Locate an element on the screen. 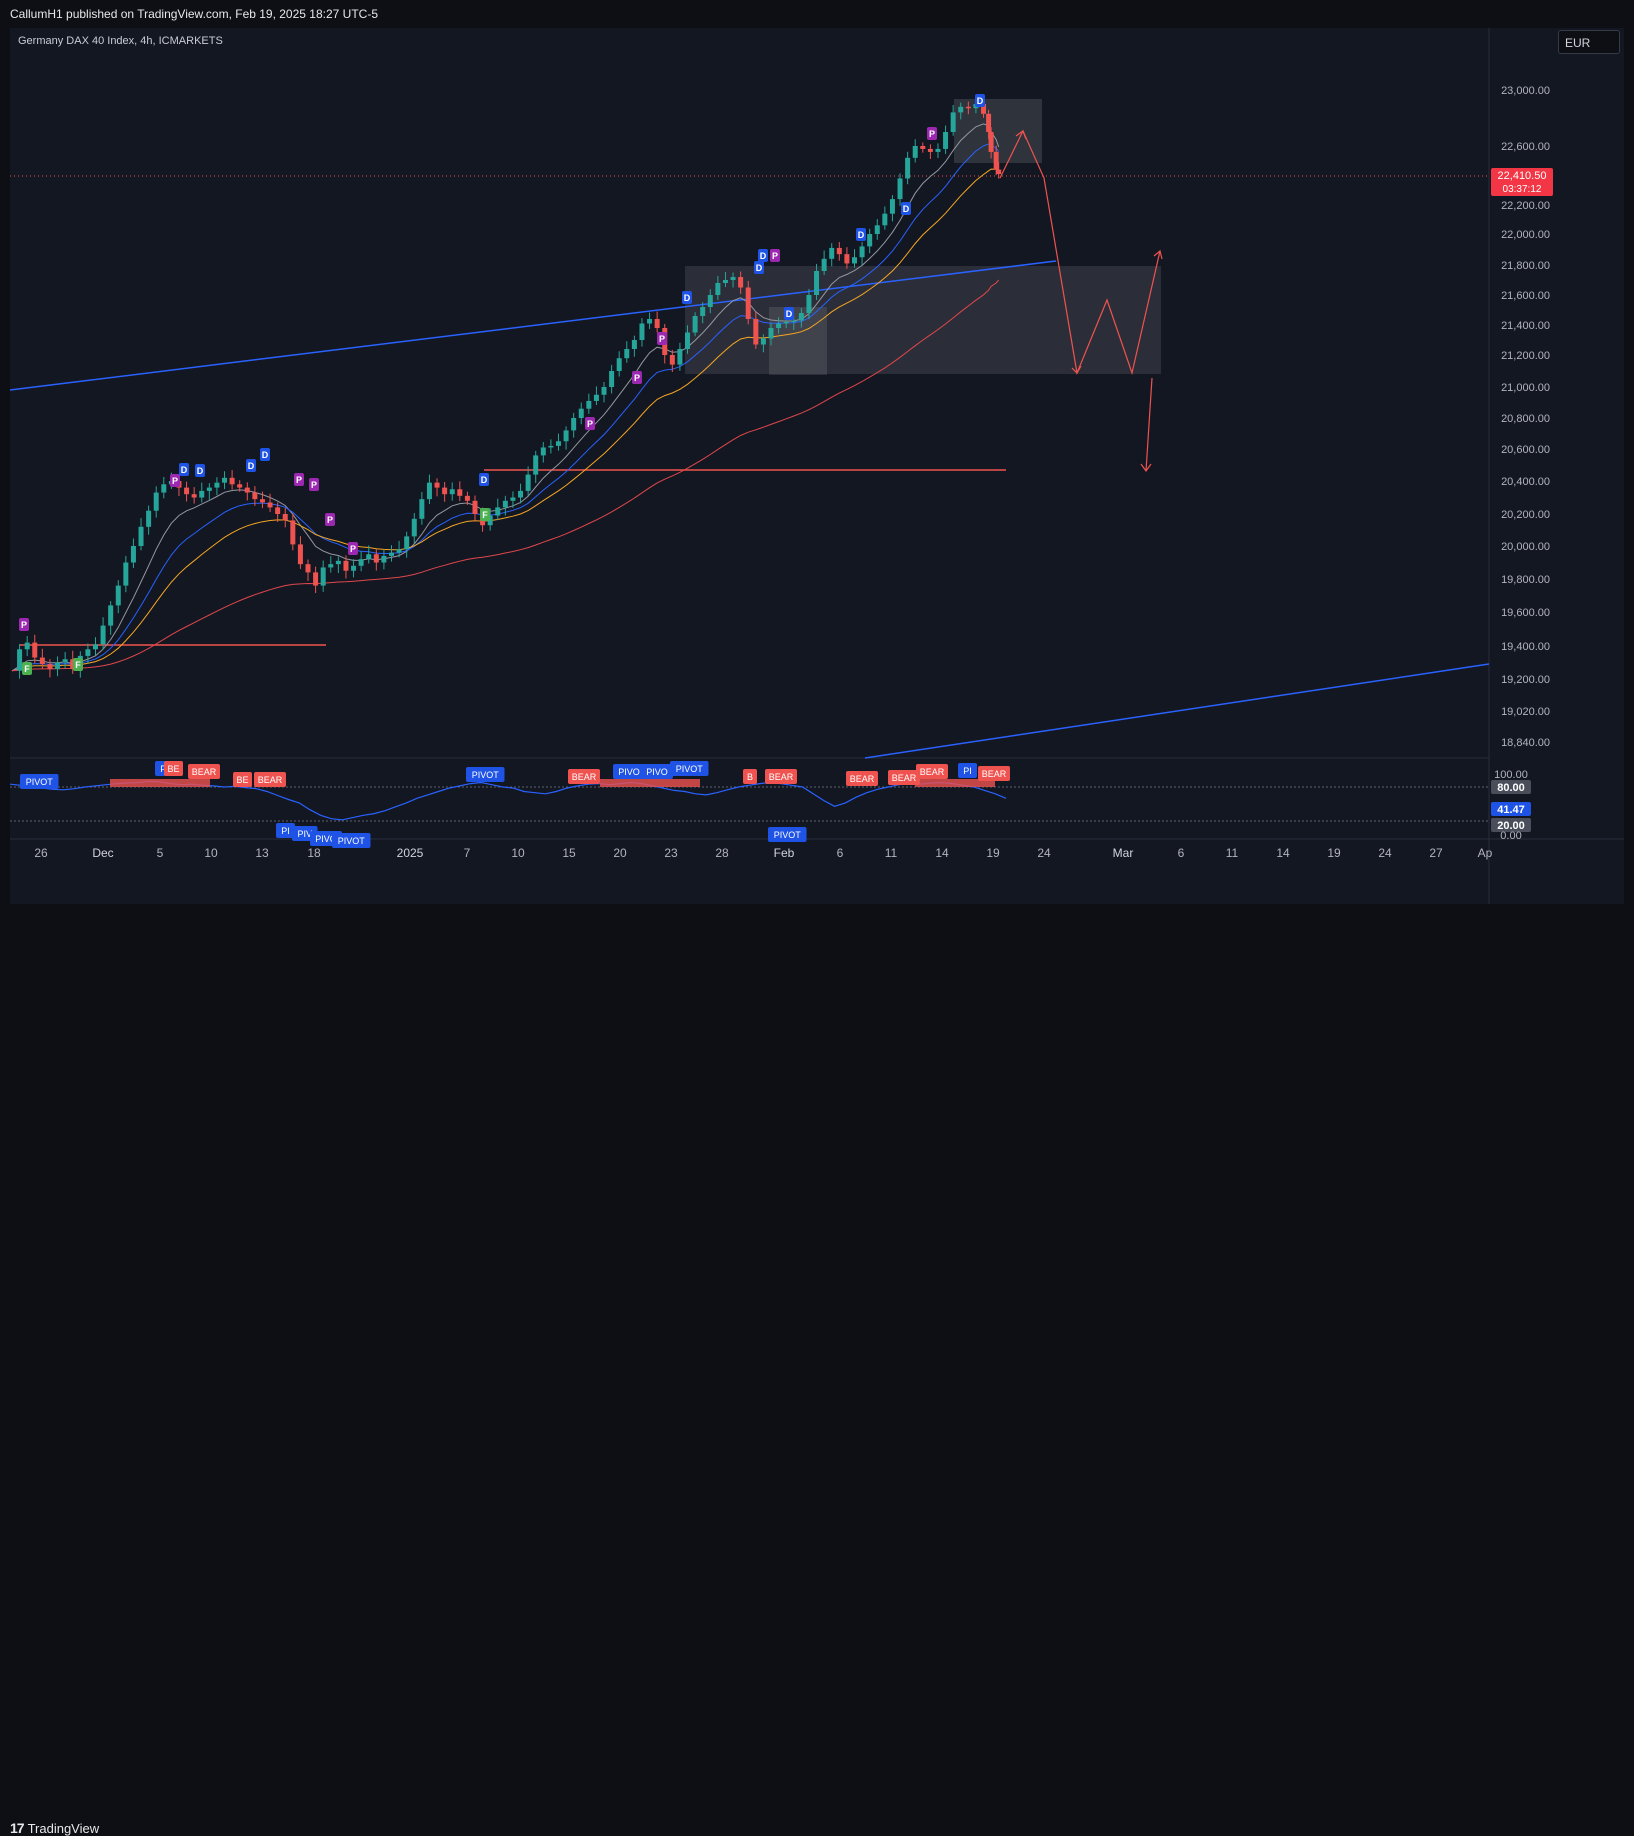  oscillator-badge-text: BE is located at coordinates (173, 769).